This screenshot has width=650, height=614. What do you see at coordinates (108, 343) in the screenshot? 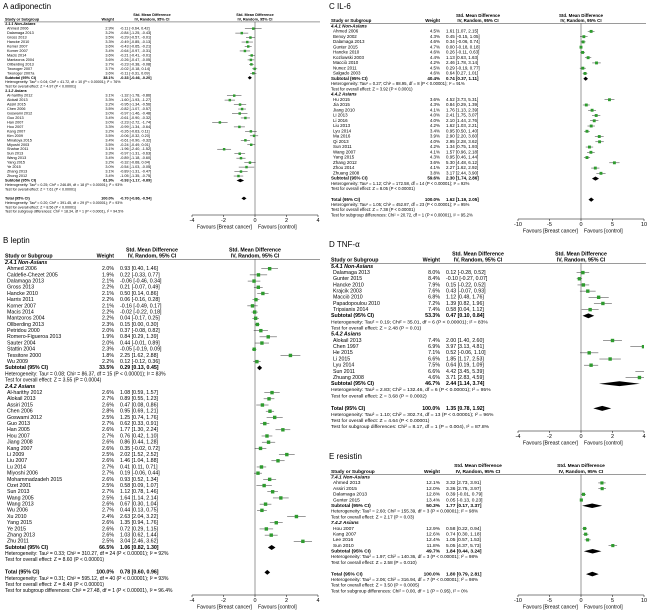
I see `weight: 2.0%` at bounding box center [108, 343].